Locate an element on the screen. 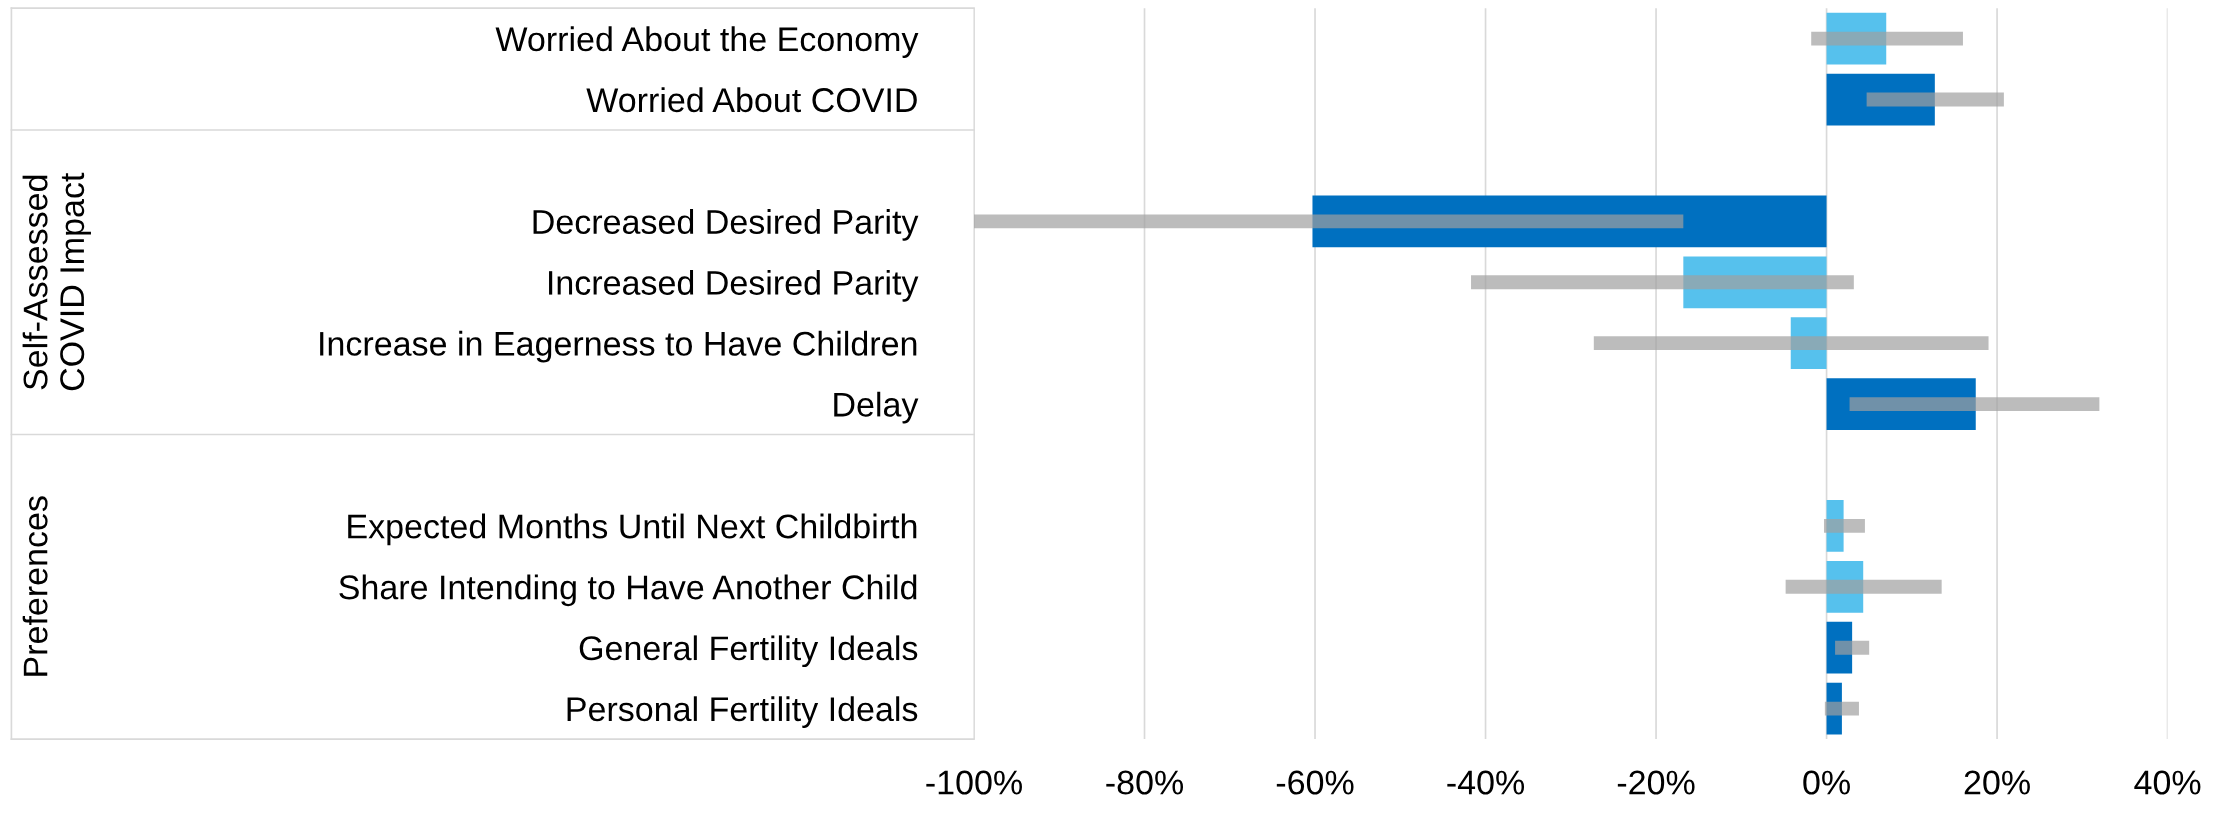 This screenshot has width=2236, height=819. y-tick-label: Personal Fertility Ideals is located at coordinates (742, 712).